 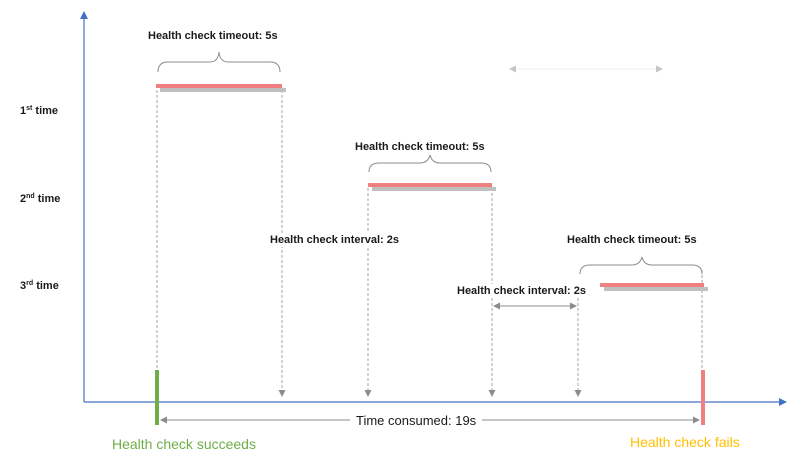 What do you see at coordinates (656, 289) in the screenshot?
I see `timeout-3-bar-shadow` at bounding box center [656, 289].